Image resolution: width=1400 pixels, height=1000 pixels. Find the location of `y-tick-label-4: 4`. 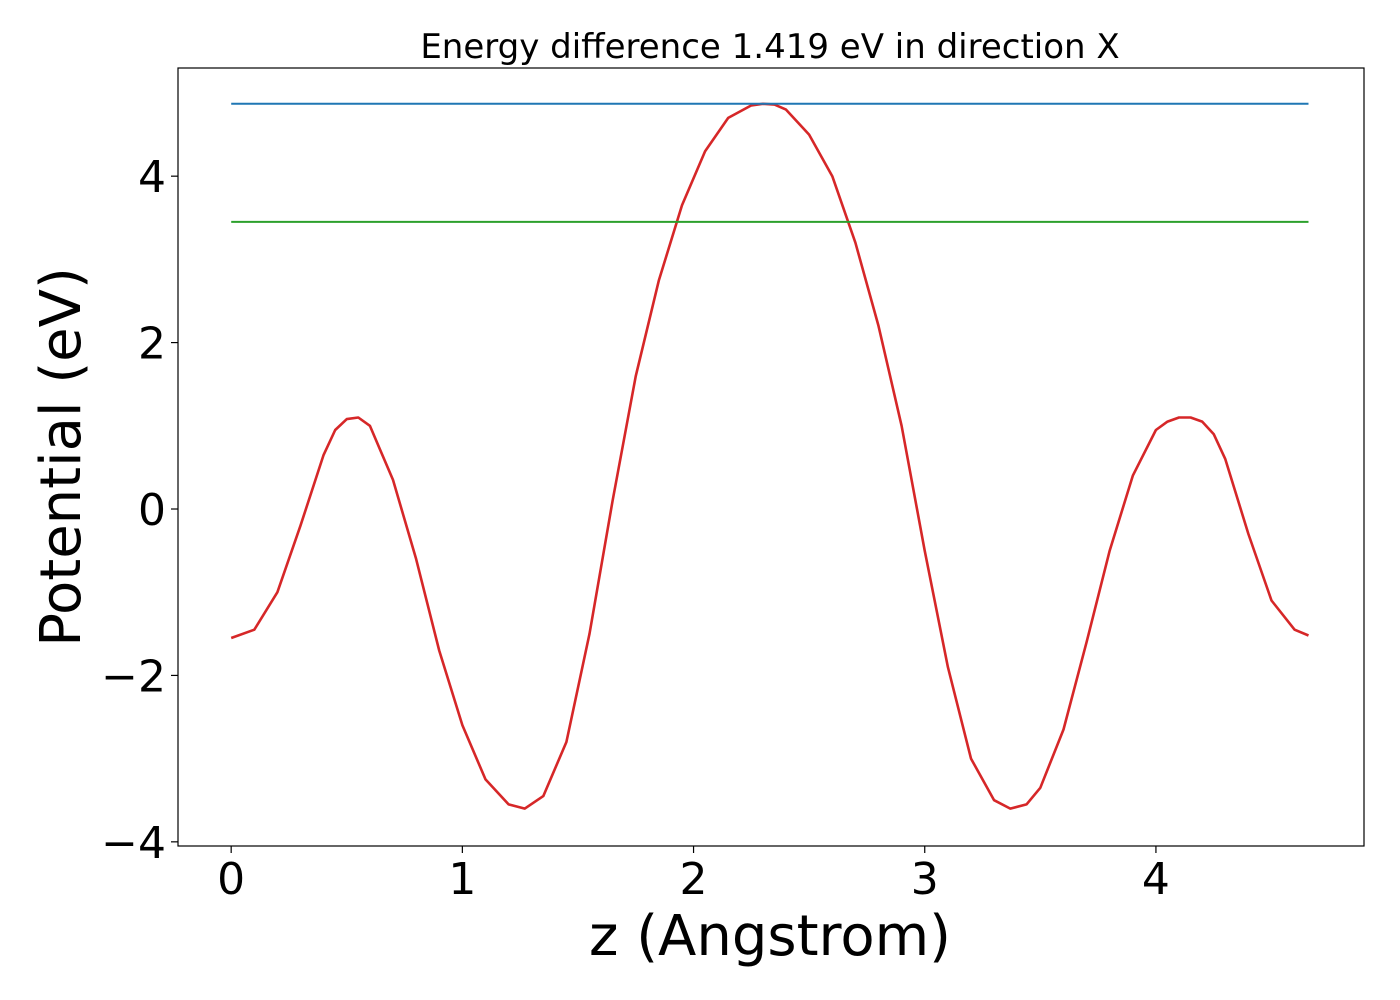

y-tick-label-4: 4 is located at coordinates (152, 177).